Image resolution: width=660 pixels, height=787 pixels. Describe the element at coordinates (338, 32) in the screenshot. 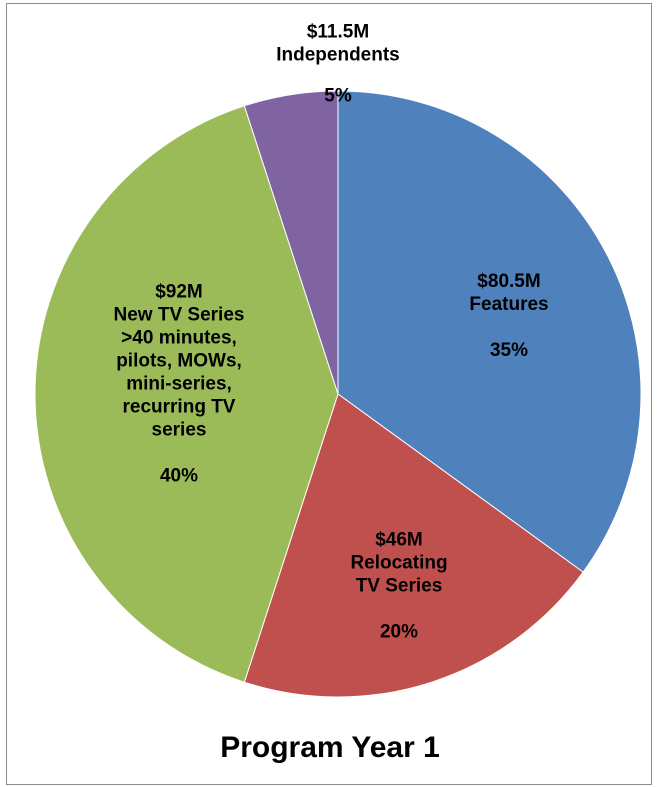

I see `slice-amount-label: $11.5M` at that location.